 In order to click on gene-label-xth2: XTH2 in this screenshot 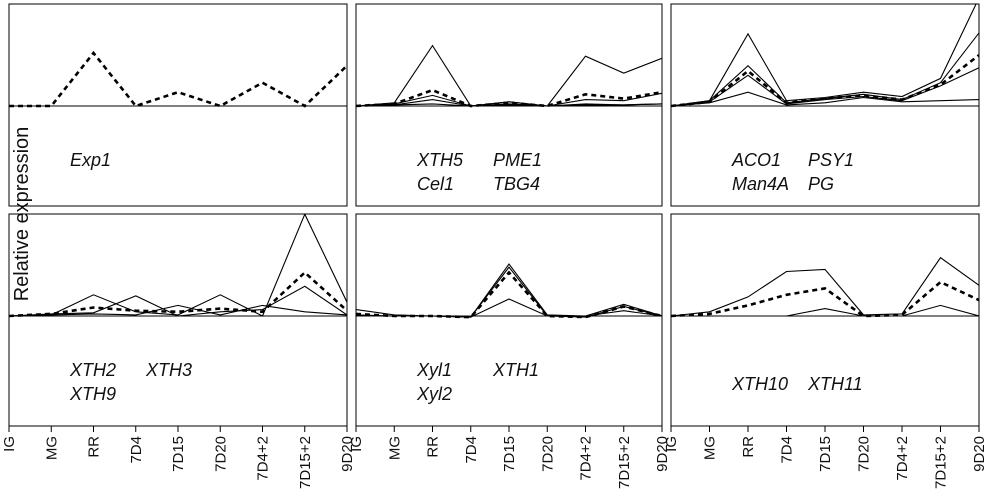, I will do `click(92, 370)`.